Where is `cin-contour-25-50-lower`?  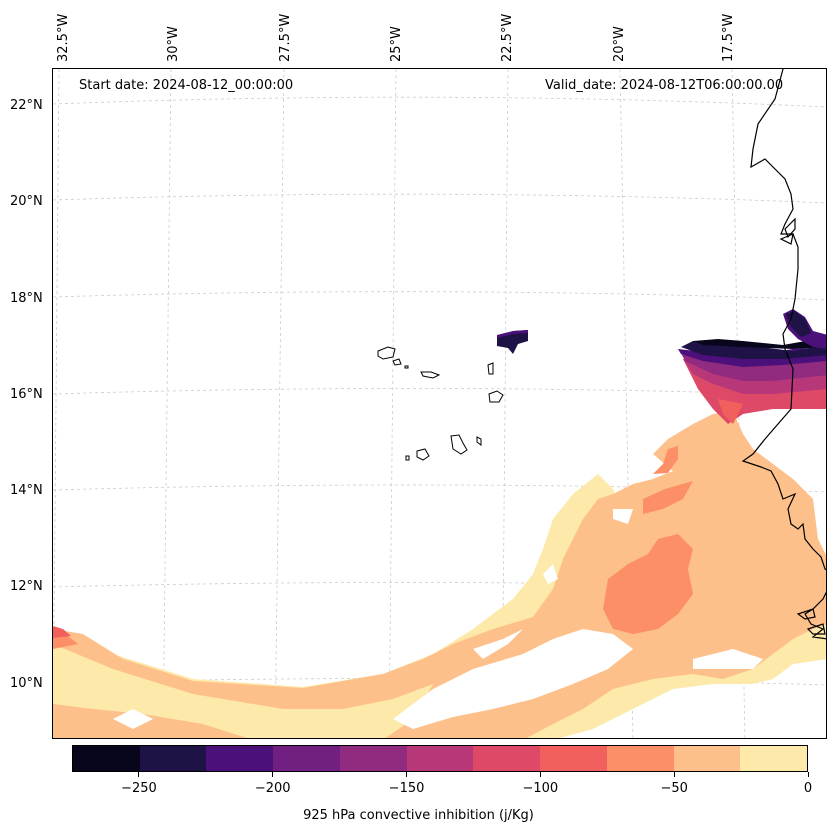
cin-contour-25-50-lower is located at coordinates (150, 721).